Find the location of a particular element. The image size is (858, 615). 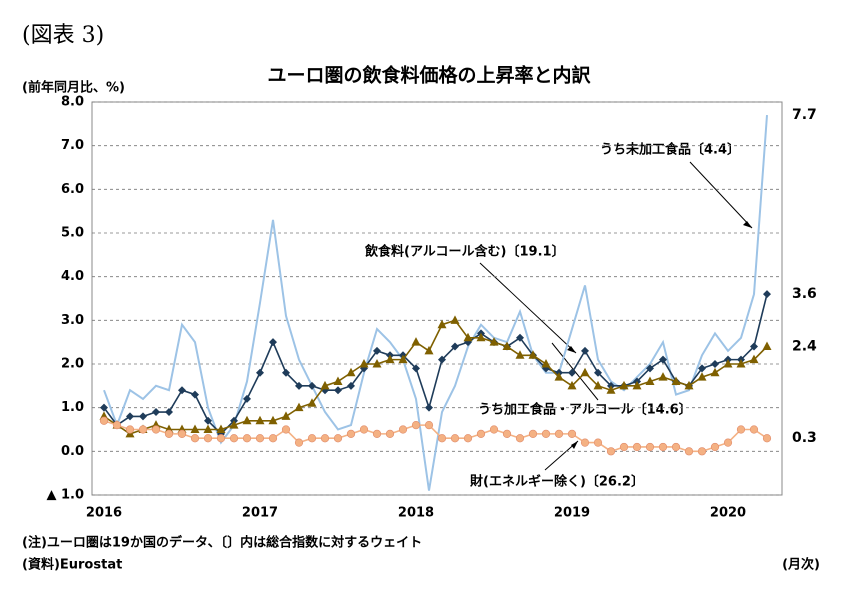

end-value-label: 2.4 is located at coordinates (804, 347).